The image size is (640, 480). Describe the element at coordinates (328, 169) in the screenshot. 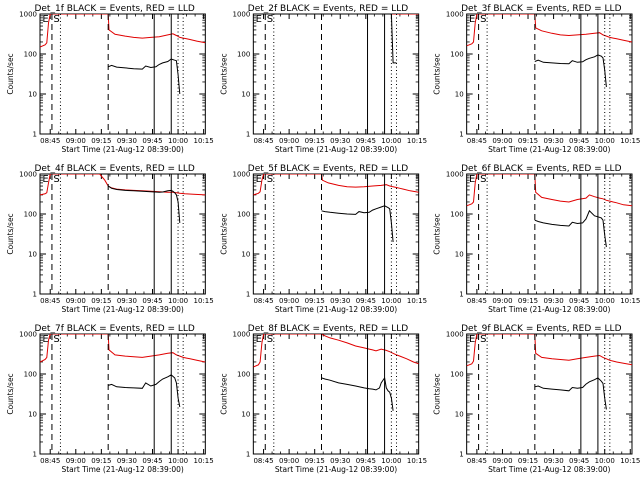

I see `panel-title: Det_5f BLACK = Events, RED = LLD` at that location.